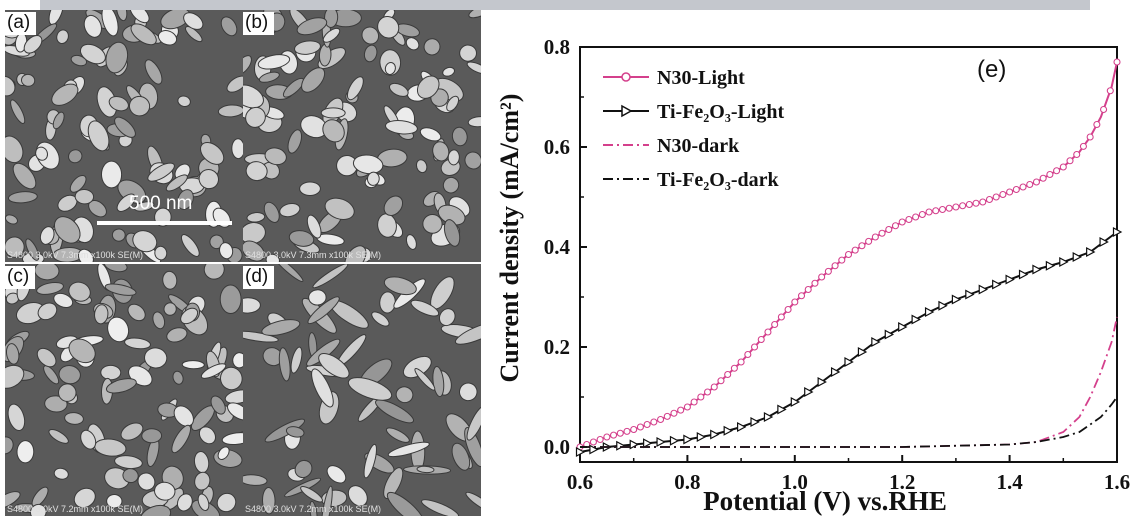 The image size is (1135, 517). I want to click on sem-texture-c, so click(124, 390).